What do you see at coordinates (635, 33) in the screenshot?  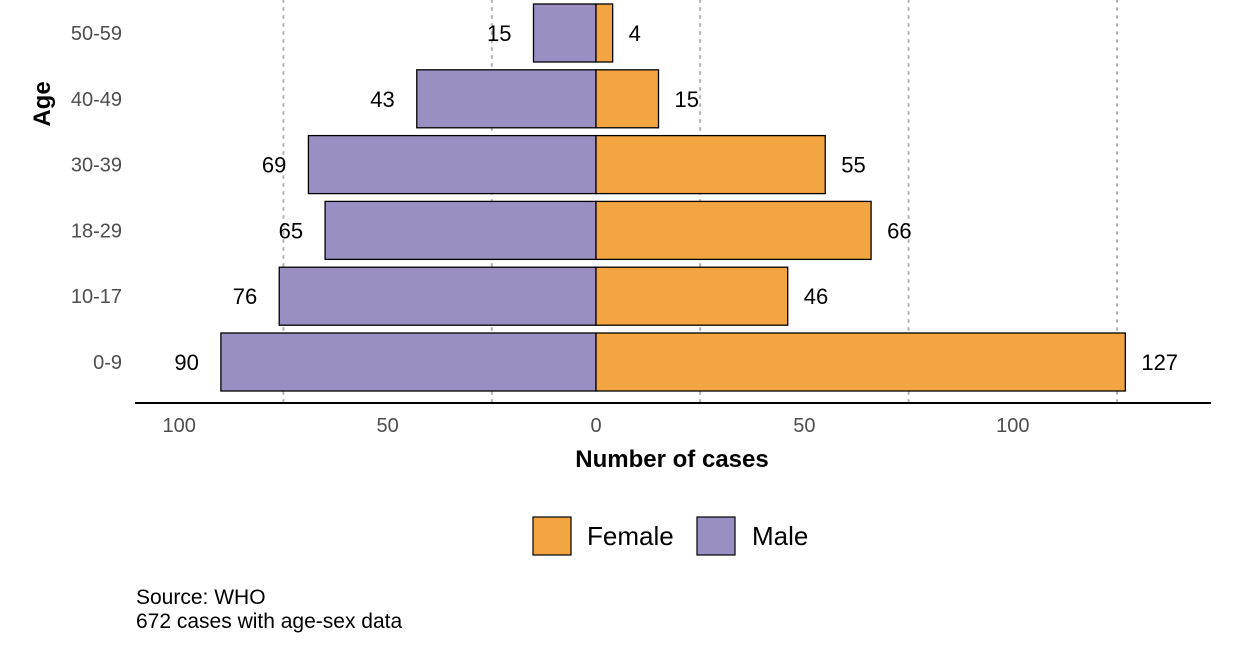 I see `label-female-50-59: 4` at bounding box center [635, 33].